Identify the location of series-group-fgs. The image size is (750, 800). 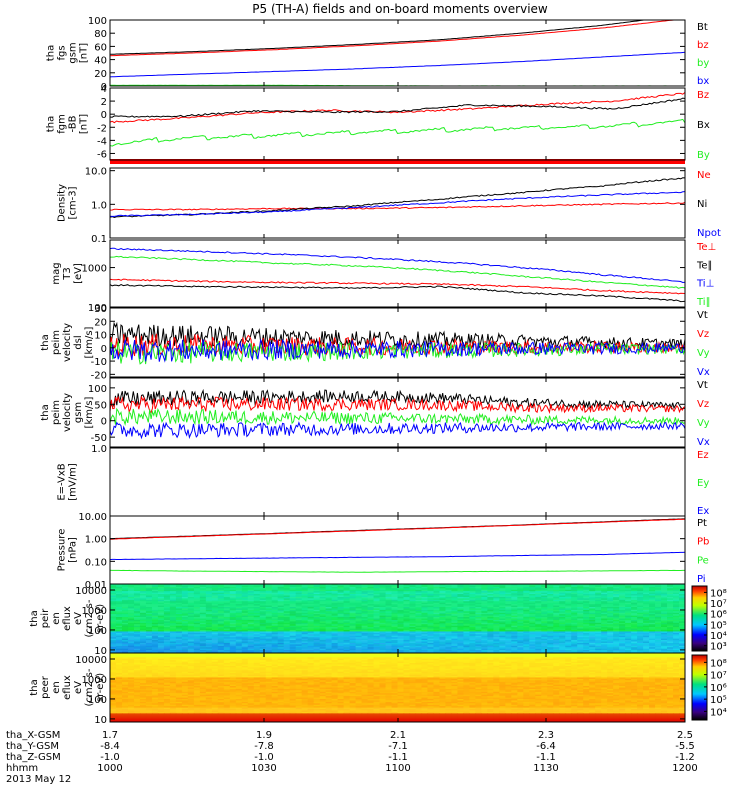
(397, 53).